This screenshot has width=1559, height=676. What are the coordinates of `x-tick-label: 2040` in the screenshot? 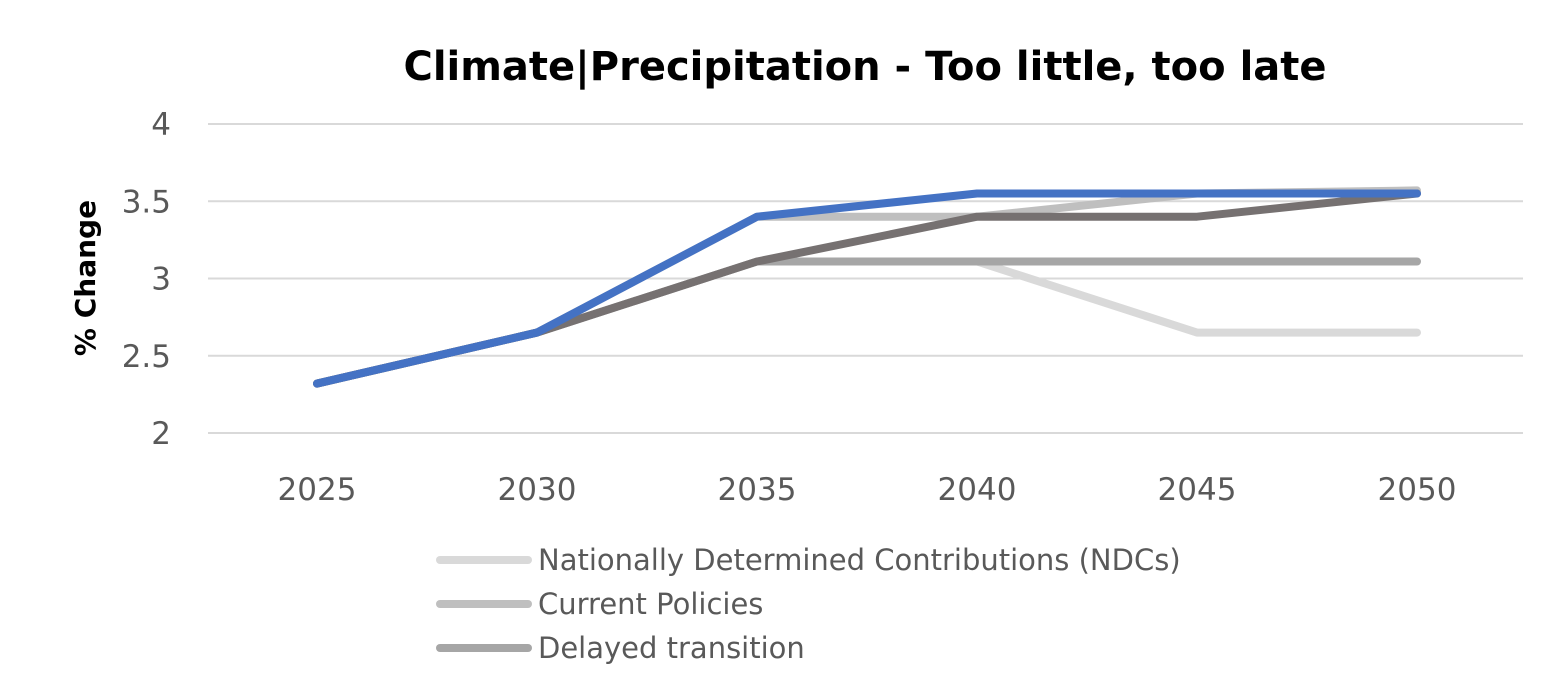 It's located at (977, 490).